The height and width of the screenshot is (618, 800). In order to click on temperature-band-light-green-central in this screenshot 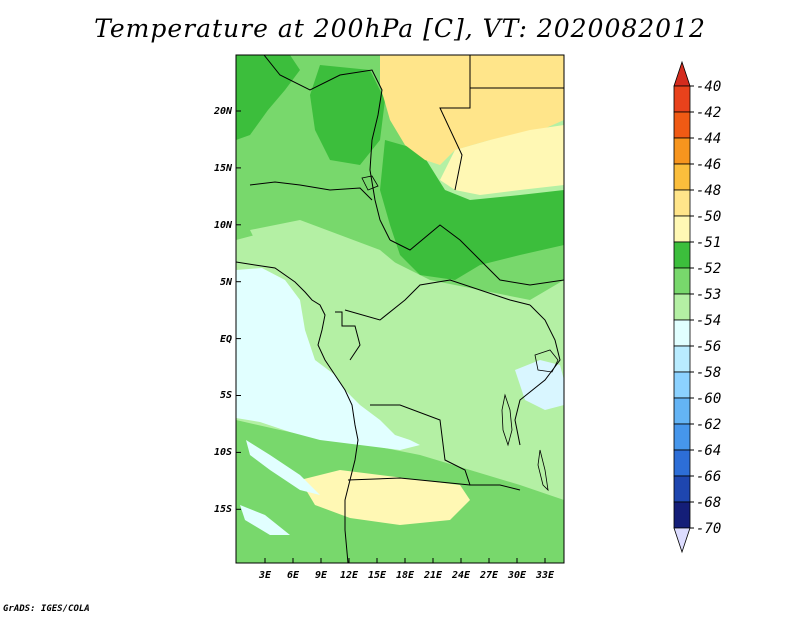, I will do `click(407, 325)`.